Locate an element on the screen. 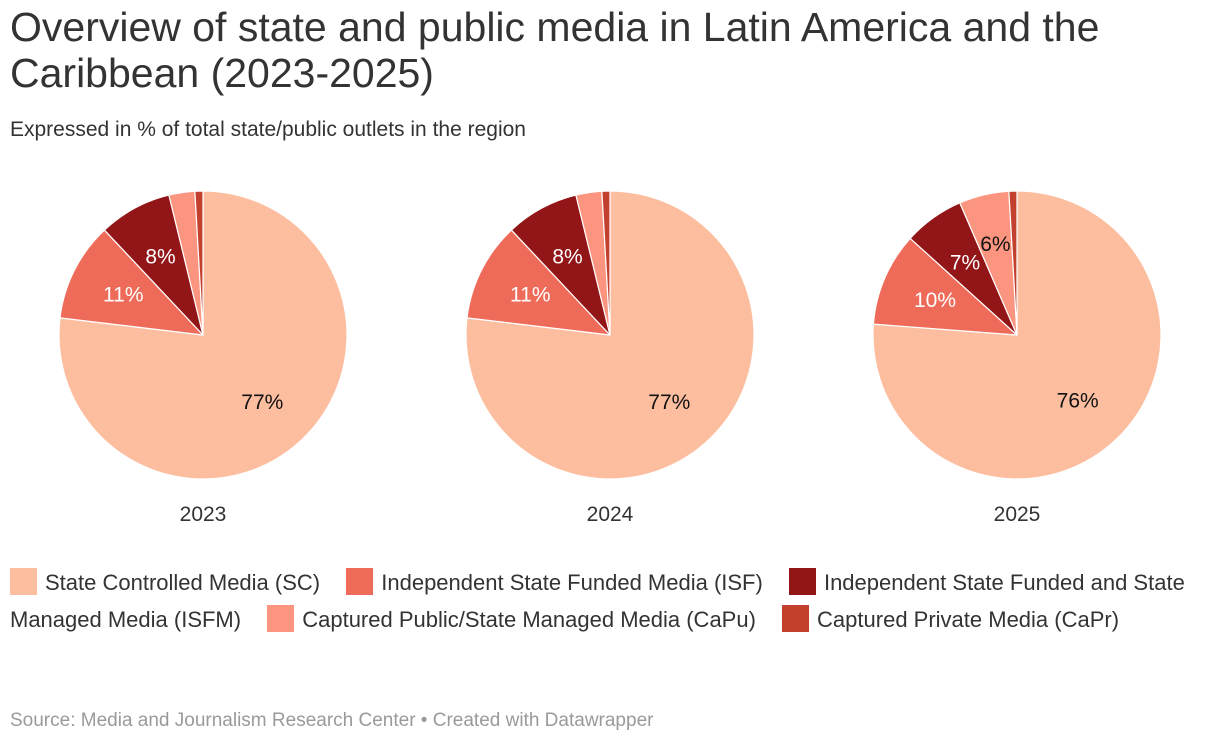 The image size is (1220, 748). pie-slice-isf-2025 is located at coordinates (945, 286).